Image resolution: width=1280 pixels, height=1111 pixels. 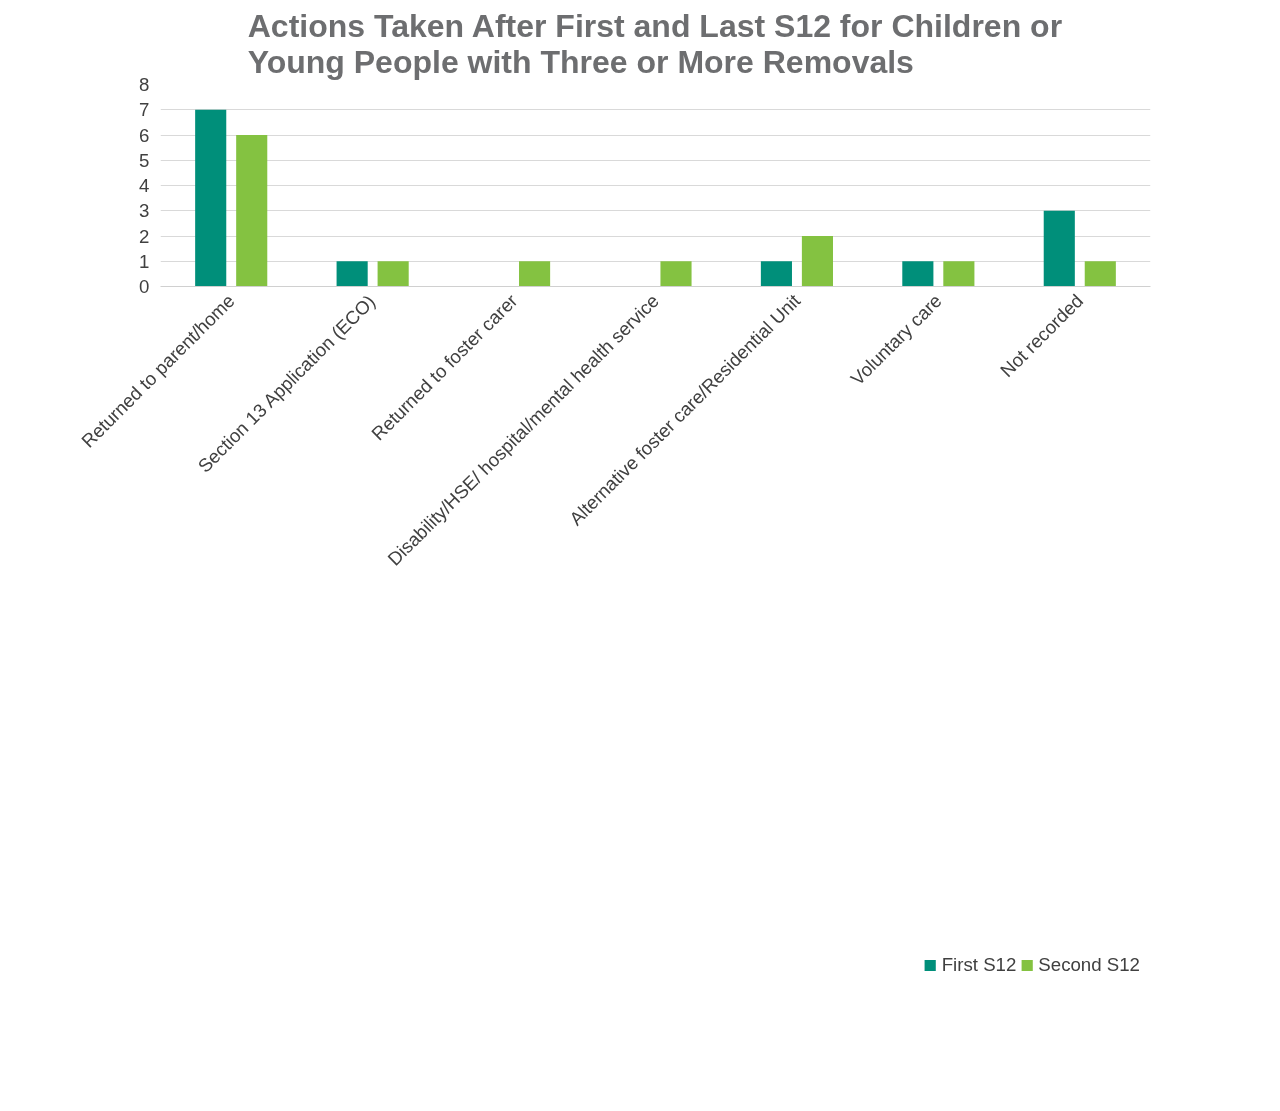 What do you see at coordinates (144, 84) in the screenshot?
I see `y-tick-label: 8` at bounding box center [144, 84].